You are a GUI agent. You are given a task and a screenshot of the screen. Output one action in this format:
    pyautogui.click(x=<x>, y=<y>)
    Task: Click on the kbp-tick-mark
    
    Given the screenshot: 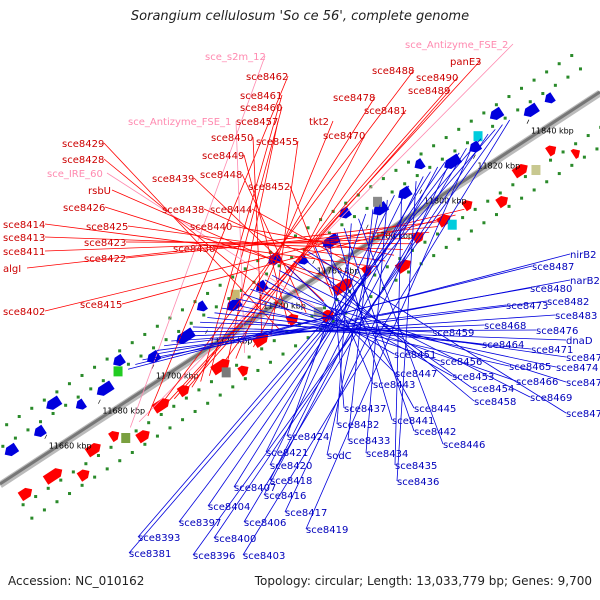 What is the action you would take?
    pyautogui.click(x=99, y=401)
    